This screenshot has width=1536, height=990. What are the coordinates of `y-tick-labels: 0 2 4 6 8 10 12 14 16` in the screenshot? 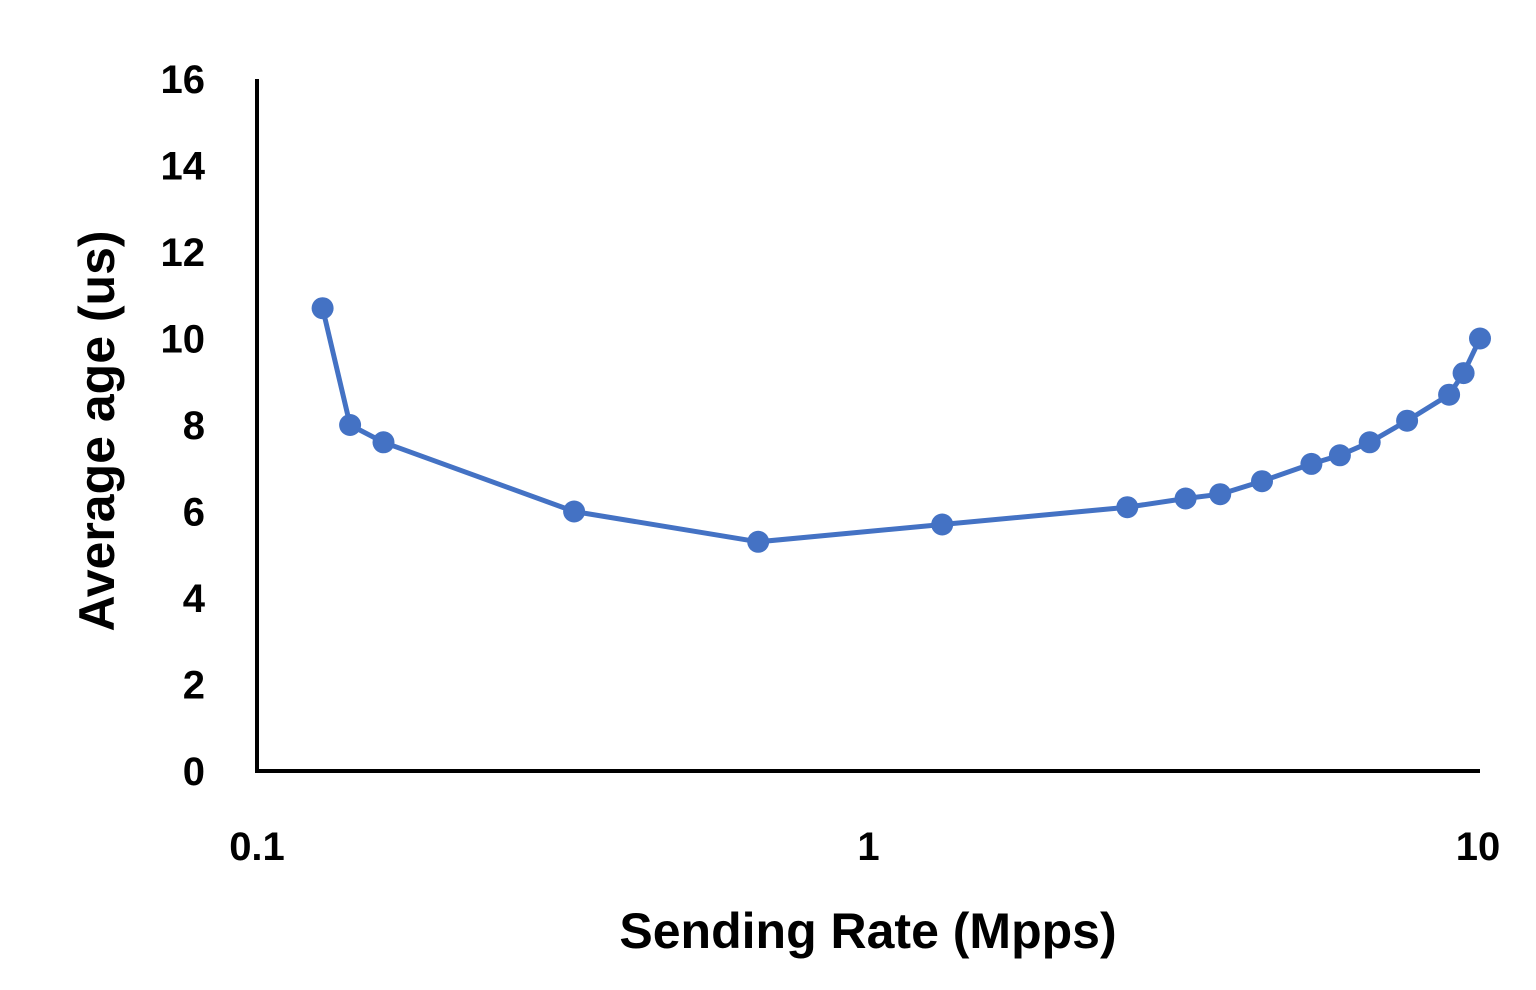 It's located at (183, 426).